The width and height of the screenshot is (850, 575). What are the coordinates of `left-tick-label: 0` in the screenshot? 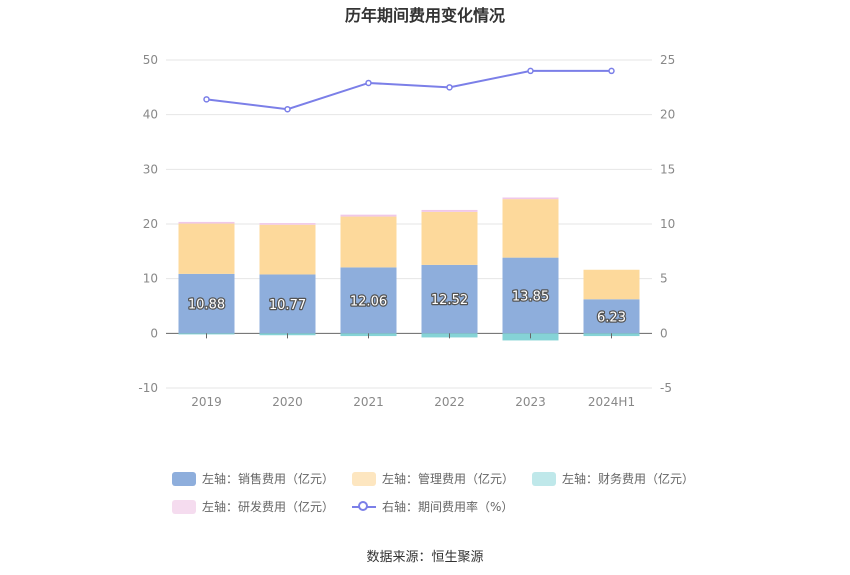 It's located at (154, 333).